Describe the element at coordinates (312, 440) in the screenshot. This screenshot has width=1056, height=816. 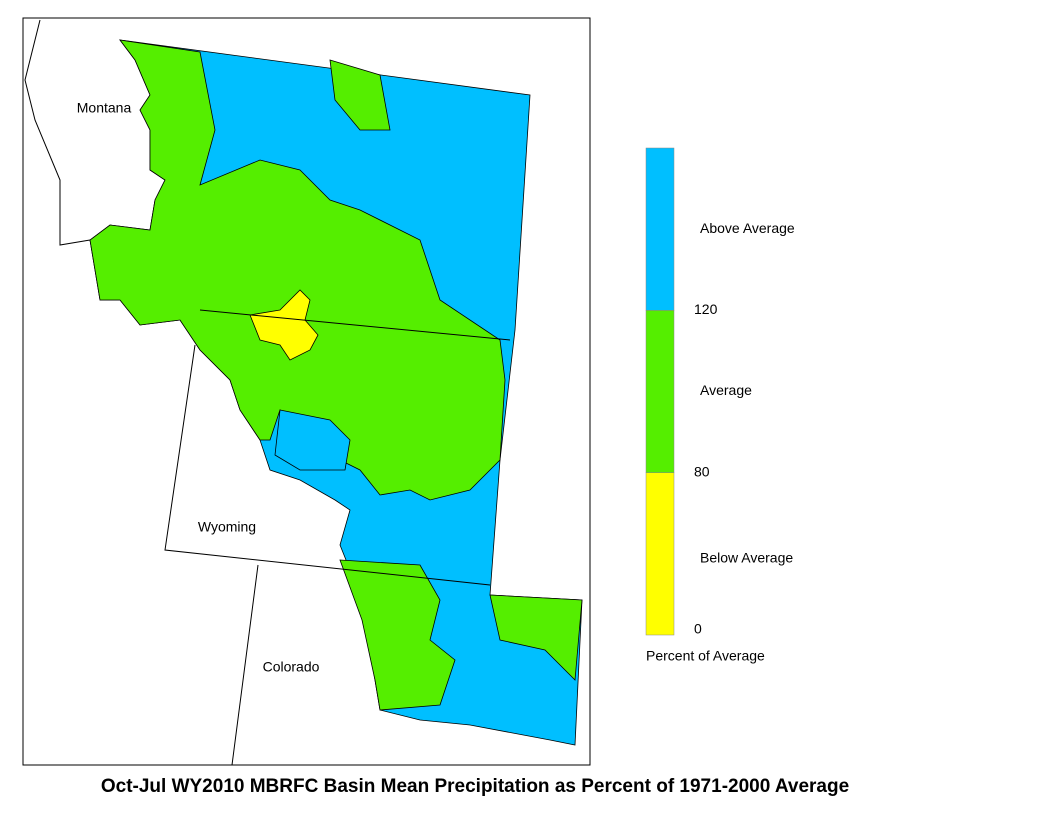
I see `above-average-region` at that location.